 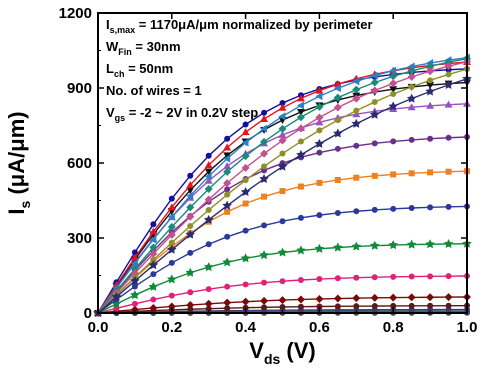 I want to click on y-tick-label: 300, so click(x=79, y=238).